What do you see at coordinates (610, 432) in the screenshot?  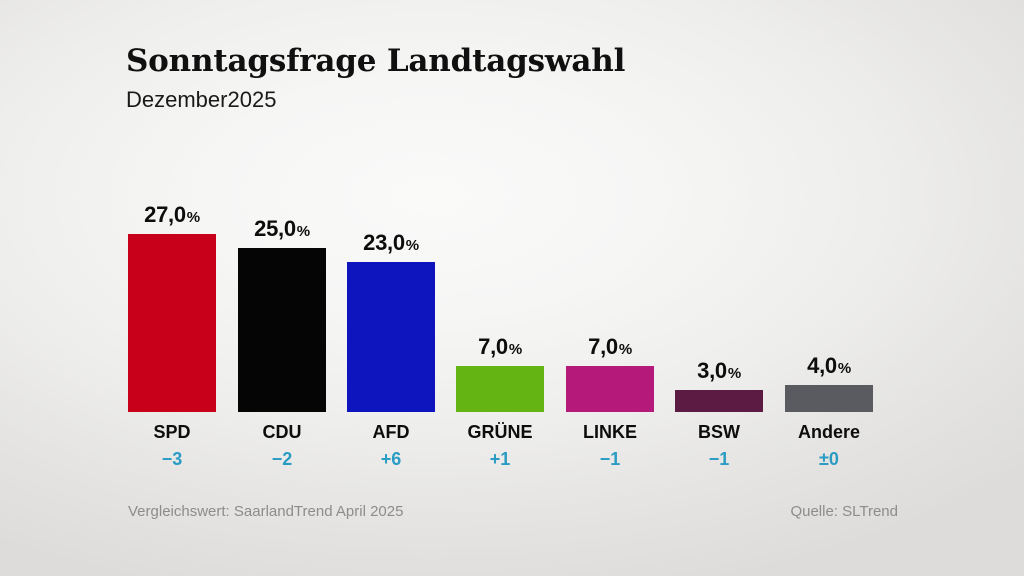 I see `bar-category-label: LINKE` at bounding box center [610, 432].